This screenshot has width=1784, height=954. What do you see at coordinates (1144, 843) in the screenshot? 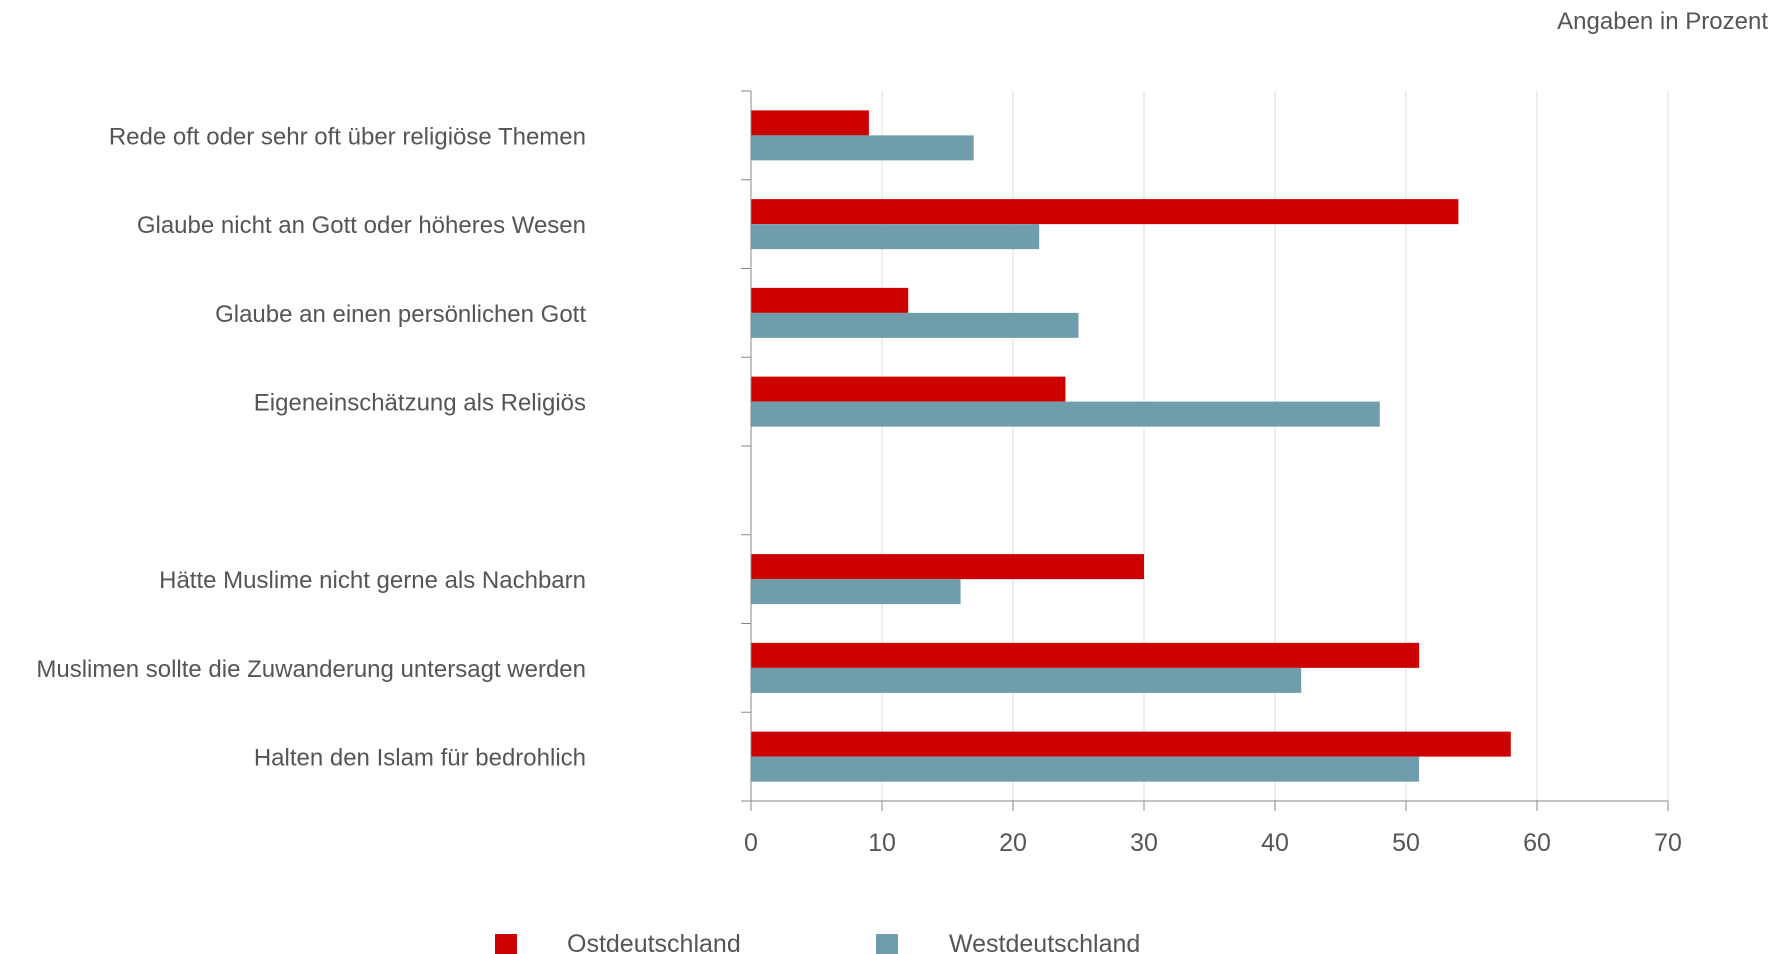
I see `x-tick-label: 30` at bounding box center [1144, 843].